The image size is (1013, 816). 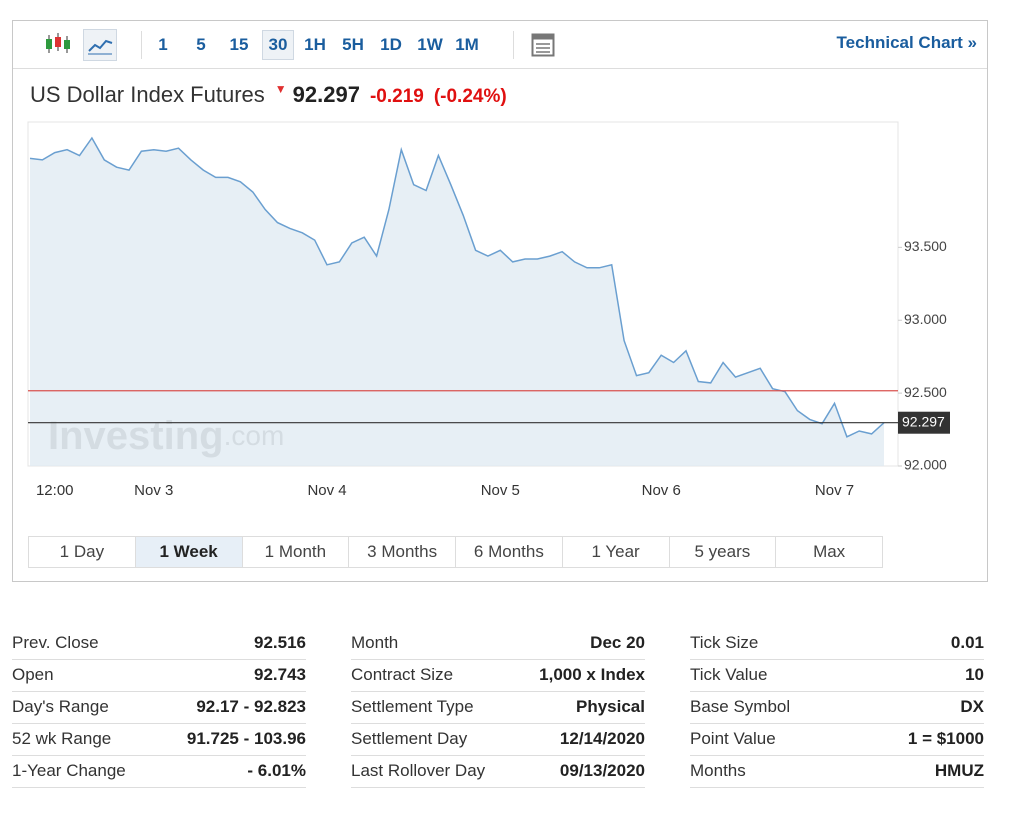 I want to click on stat-row: Month Dec 20, so click(x=498, y=644).